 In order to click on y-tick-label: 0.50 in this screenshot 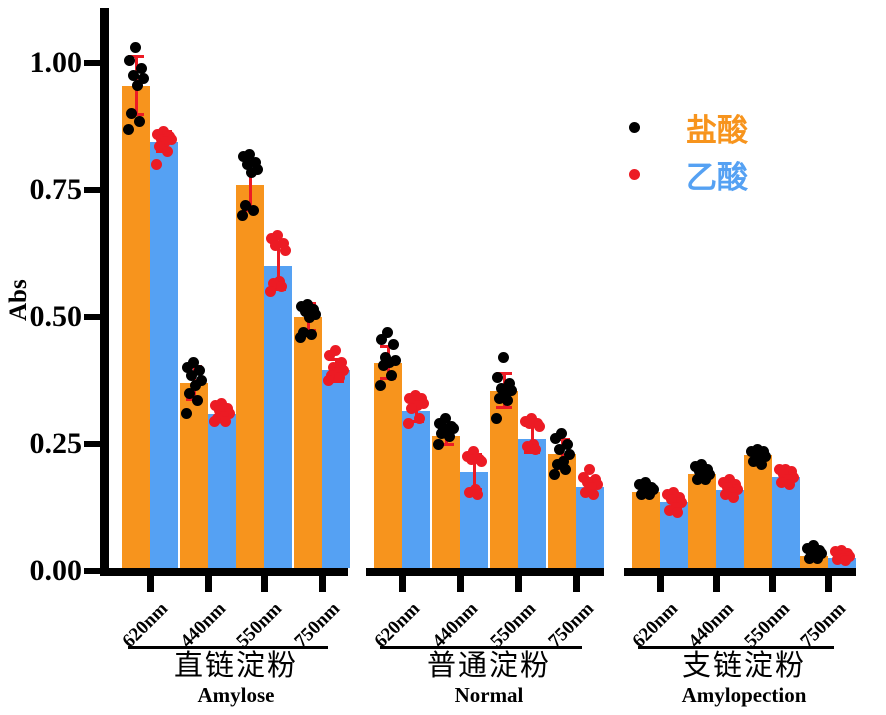, I will do `click(56, 316)`.